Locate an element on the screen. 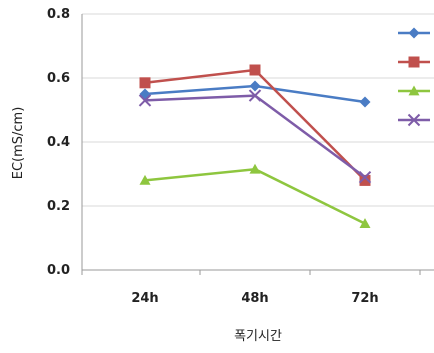 This screenshot has width=434, height=353. y-axis-label: EC(mS/cm) is located at coordinates (18, 143).